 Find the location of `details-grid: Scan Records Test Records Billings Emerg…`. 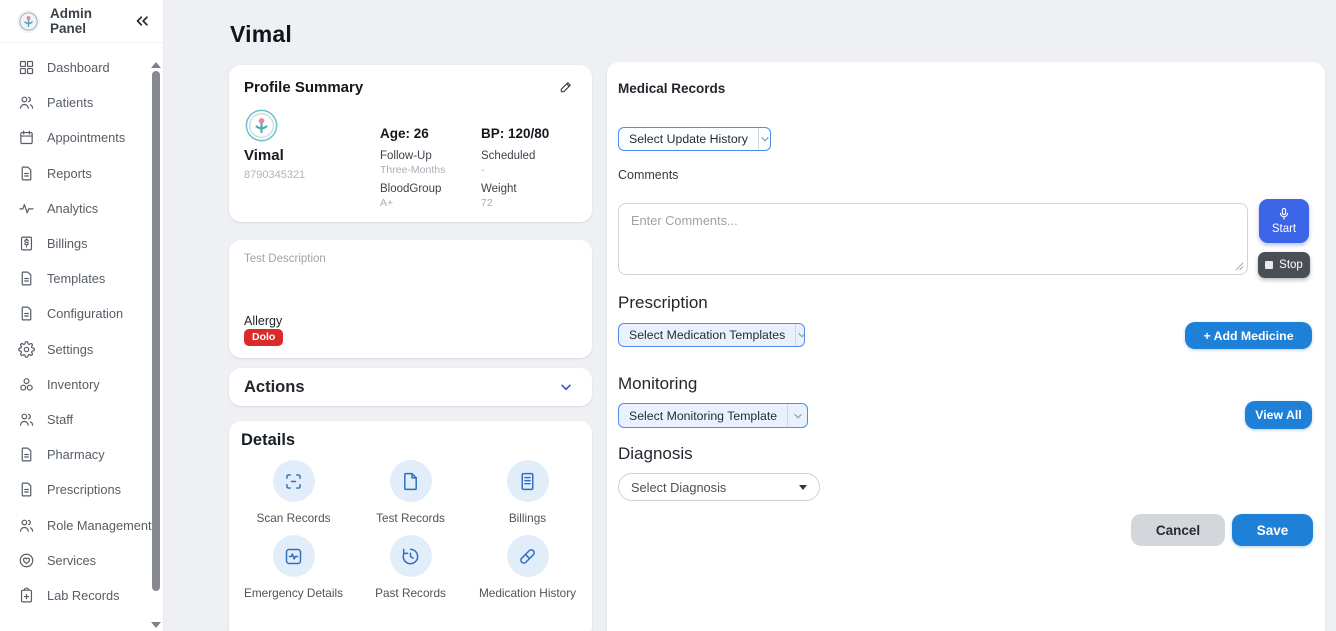

details-grid: Scan Records Test Records Billings Emerg… is located at coordinates (410, 530).